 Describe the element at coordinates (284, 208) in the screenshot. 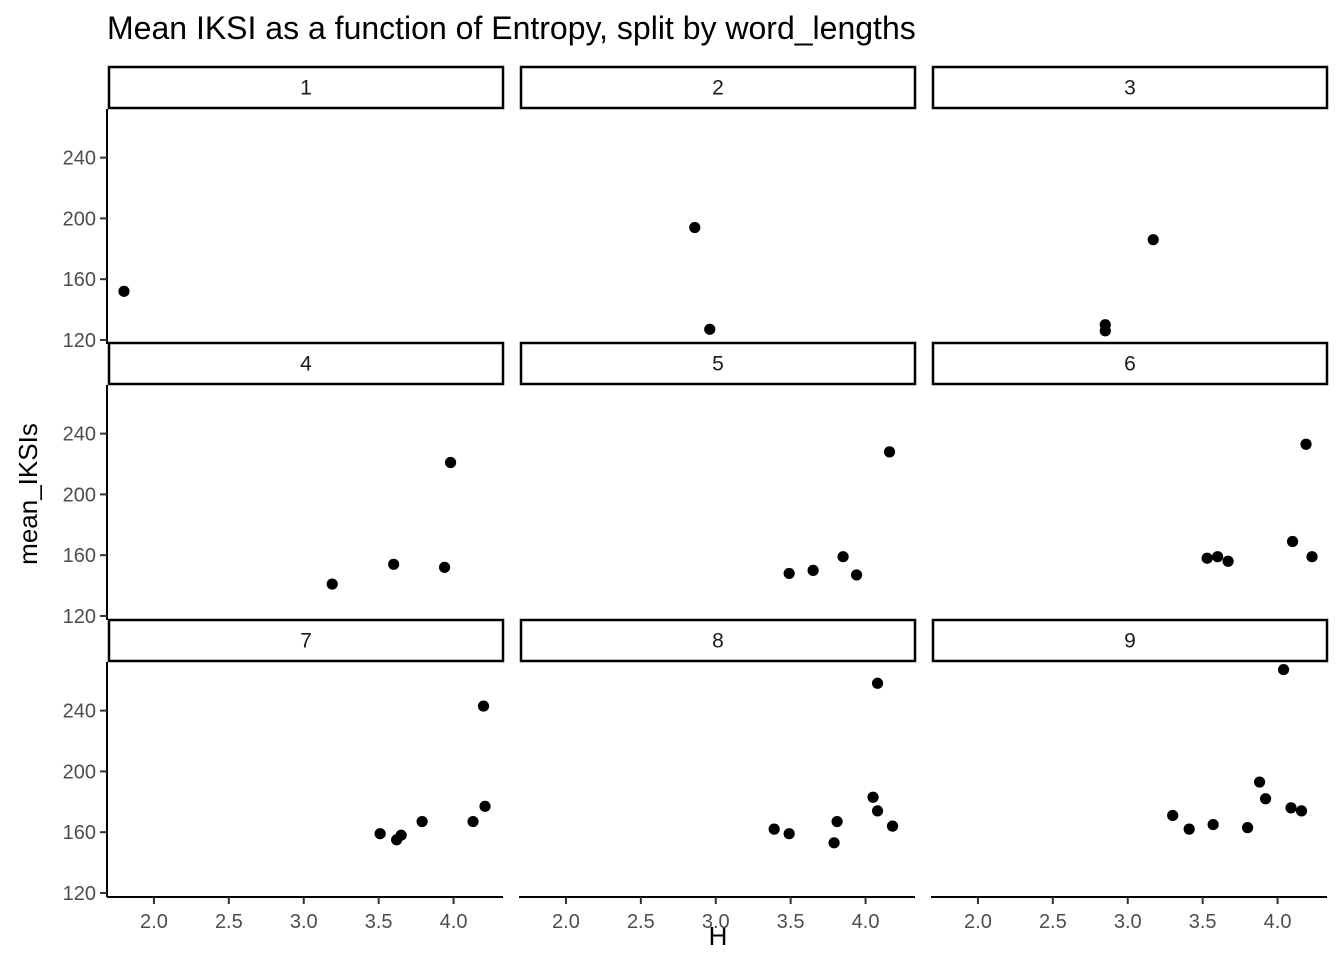

I see `facet-panel-1: 1 120 160 200 240` at that location.